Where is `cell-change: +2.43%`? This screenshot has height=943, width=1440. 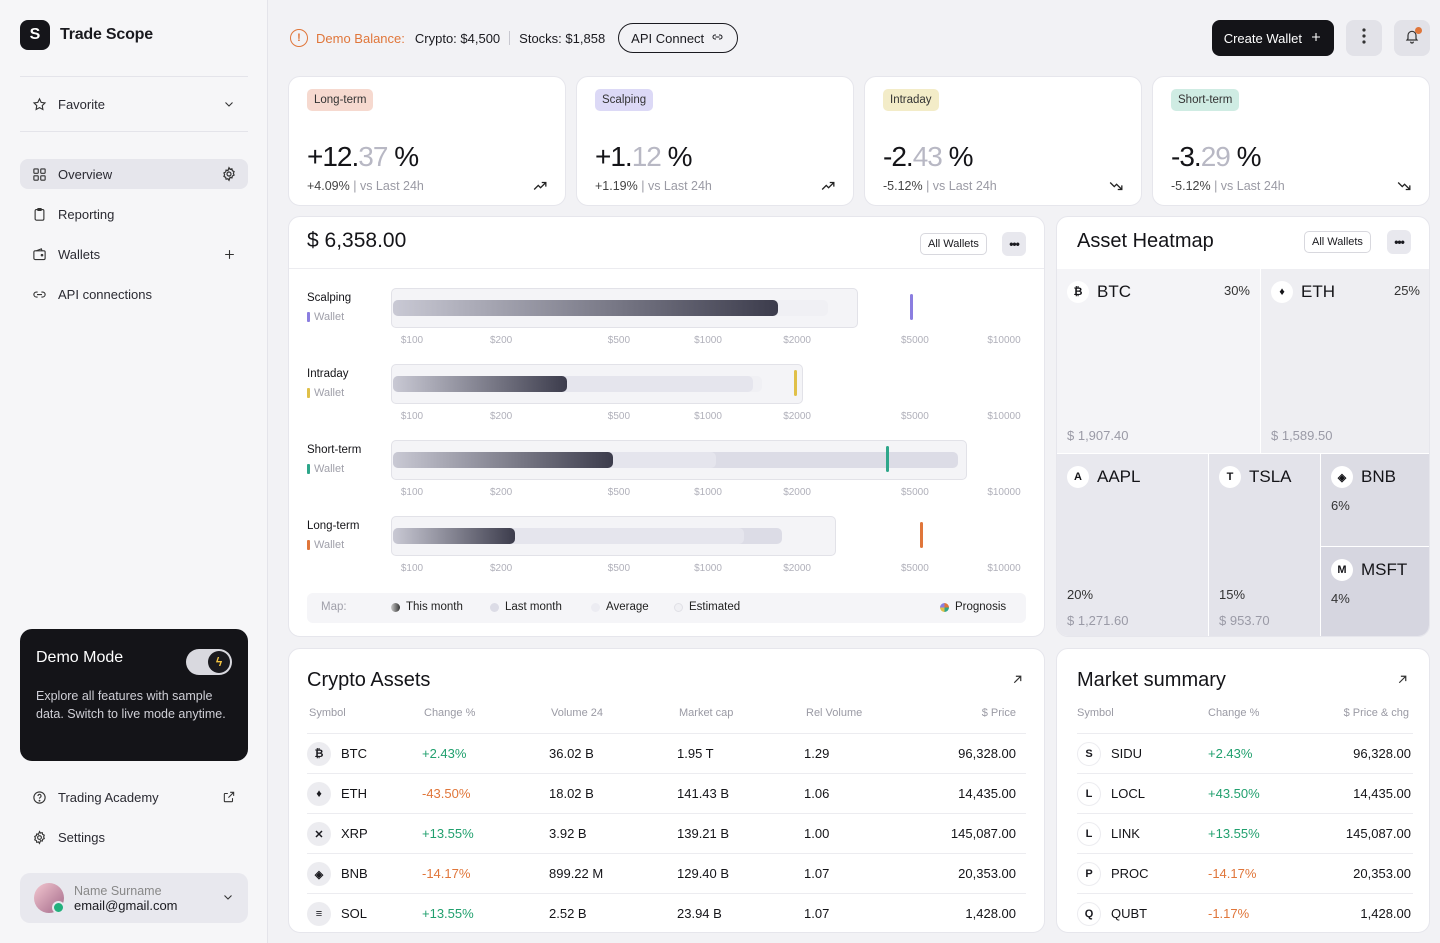
cell-change: +2.43% is located at coordinates (1230, 753).